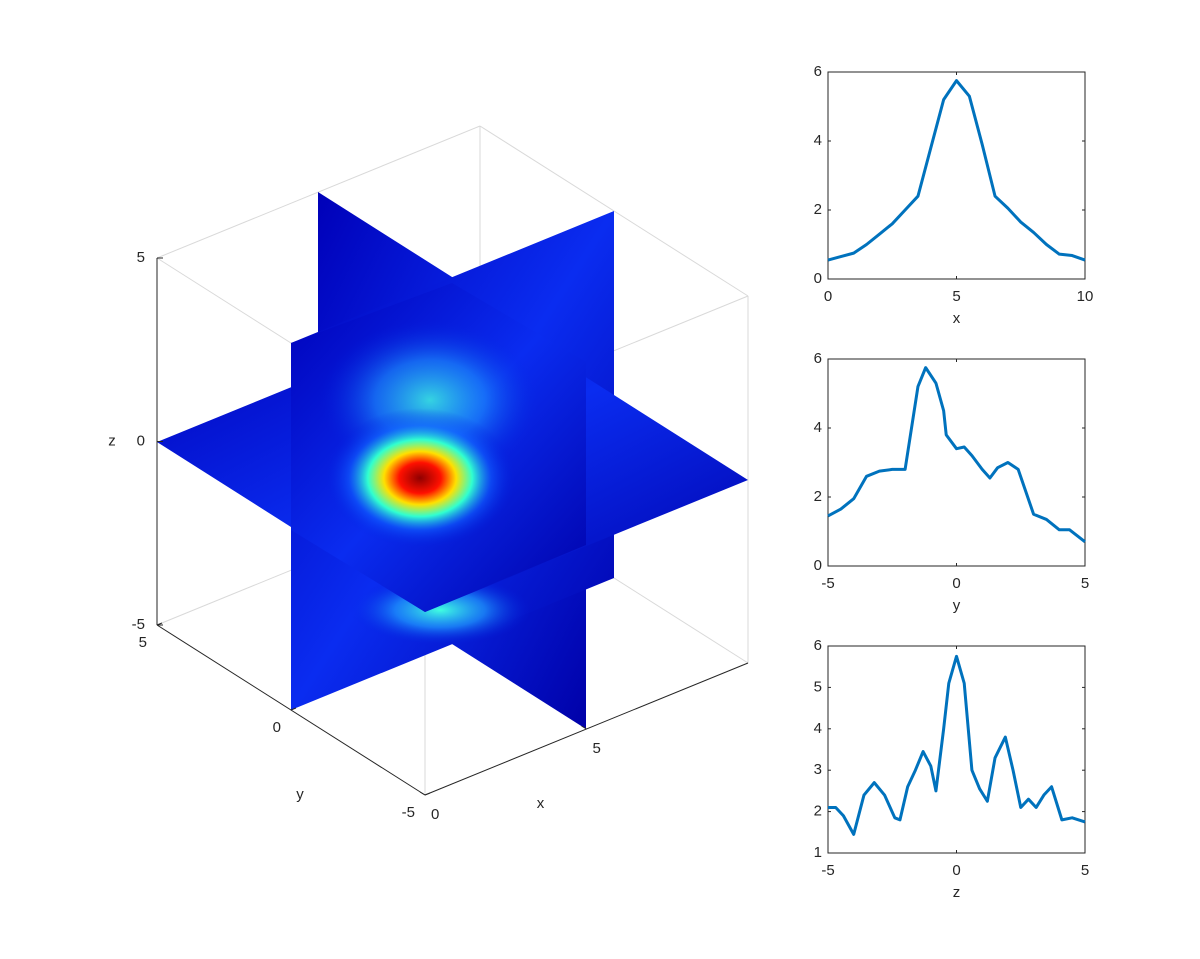  Describe the element at coordinates (318, 192) in the screenshot. I see `box-edge` at that location.